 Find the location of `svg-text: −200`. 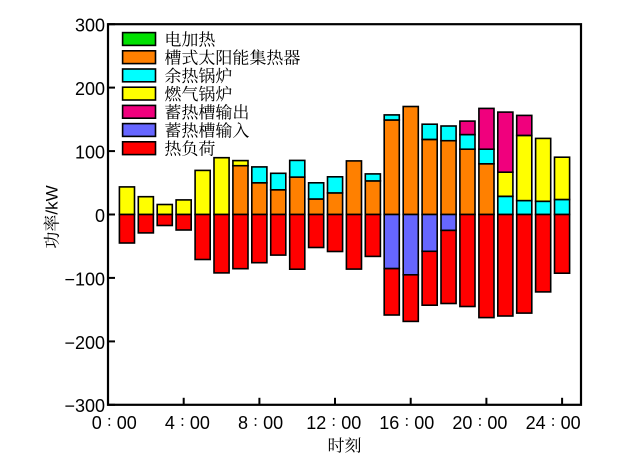

svg-text: −200 is located at coordinates (84, 343).